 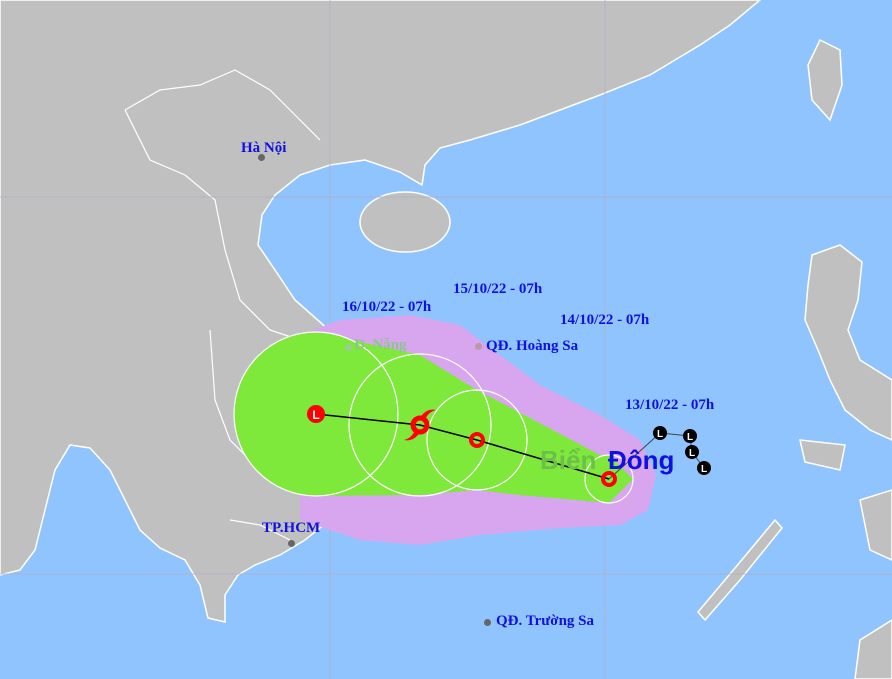 I want to click on place-hanoi: Hà Nội, so click(x=264, y=148).